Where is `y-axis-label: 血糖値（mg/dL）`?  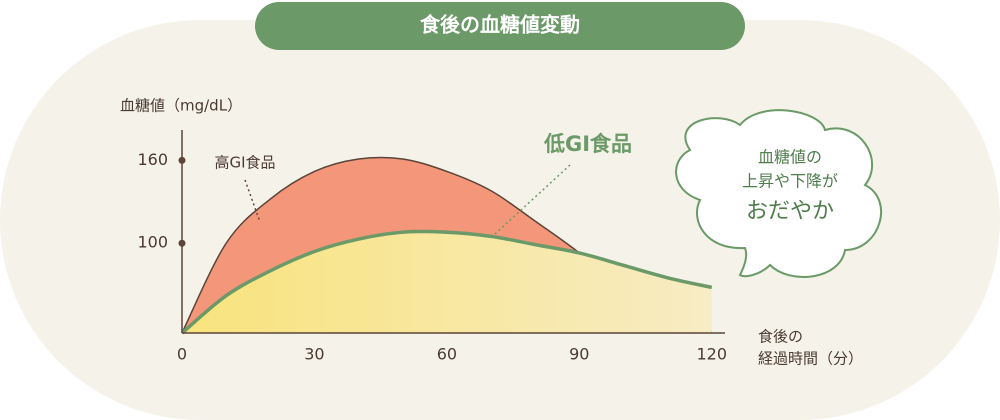
y-axis-label: 血糖値（mg/dL） is located at coordinates (181, 106).